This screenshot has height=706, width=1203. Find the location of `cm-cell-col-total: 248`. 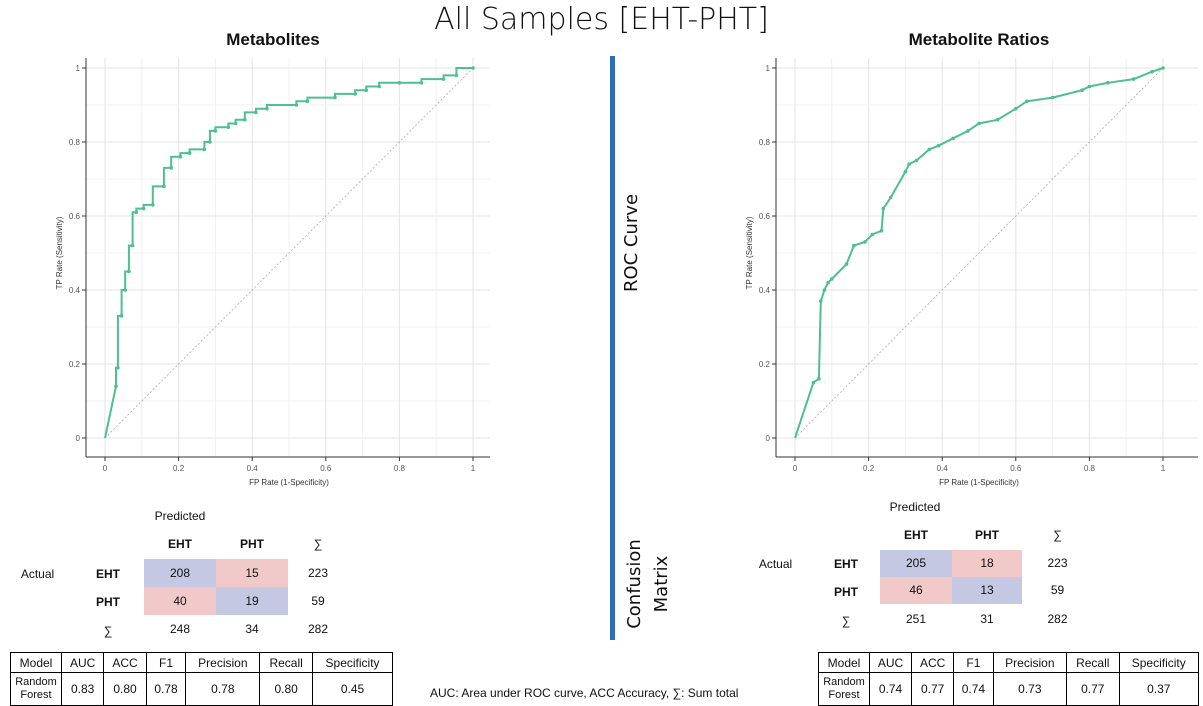

cm-cell-col-total: 248 is located at coordinates (180, 629).